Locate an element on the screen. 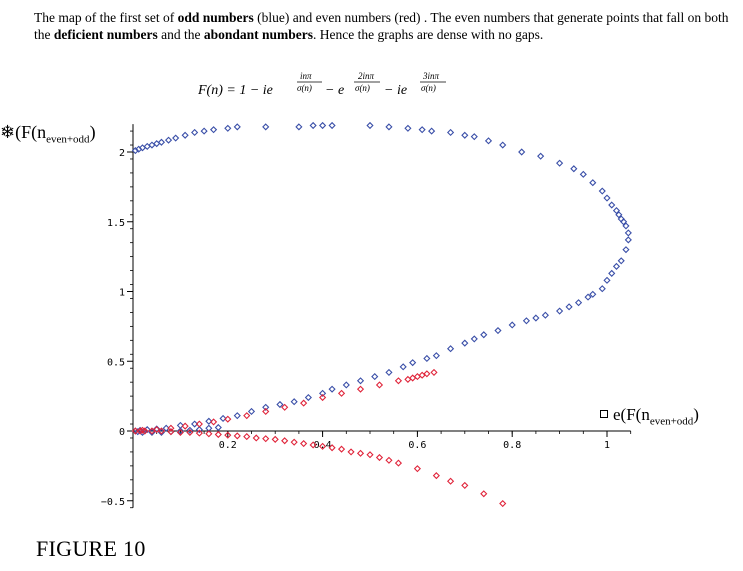 The image size is (743, 571). x-axis-label-subscript: even+odd is located at coordinates (671, 421).